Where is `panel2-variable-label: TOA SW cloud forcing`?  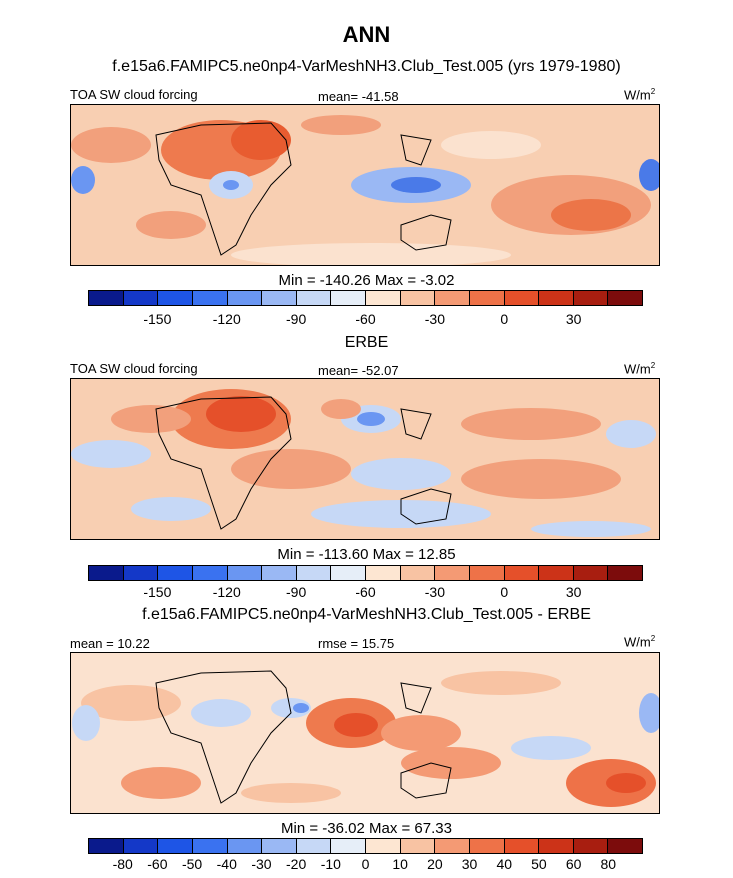 panel2-variable-label: TOA SW cloud forcing is located at coordinates (134, 368).